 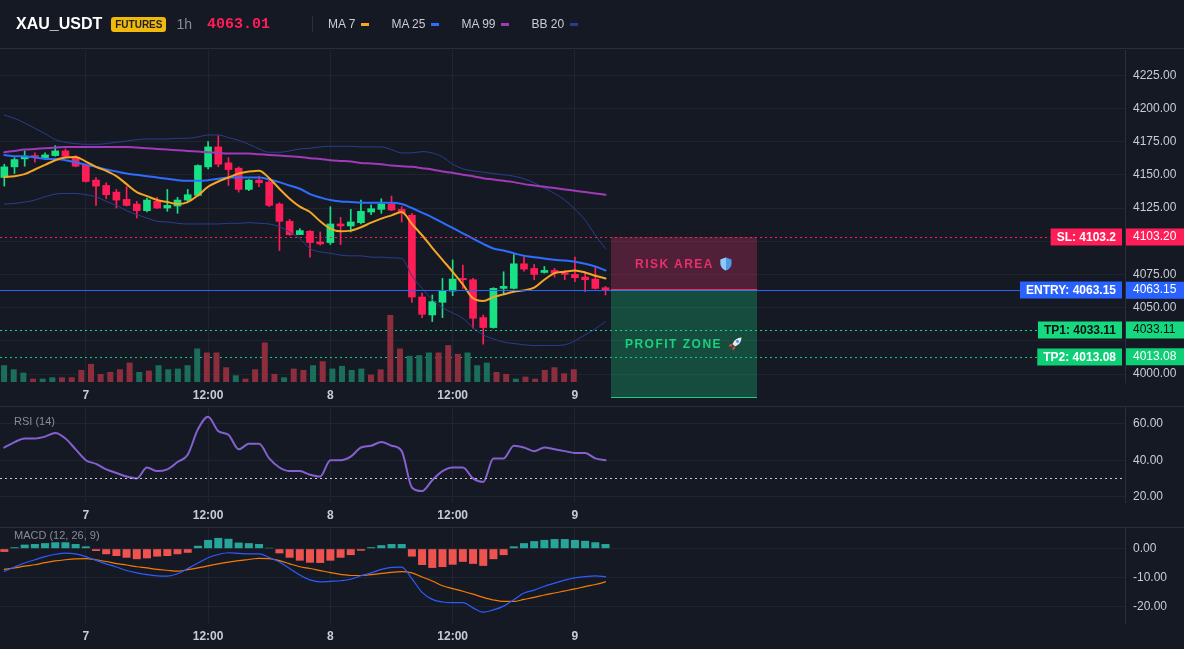 I want to click on y-tick-label: 60.00, so click(x=1148, y=423).